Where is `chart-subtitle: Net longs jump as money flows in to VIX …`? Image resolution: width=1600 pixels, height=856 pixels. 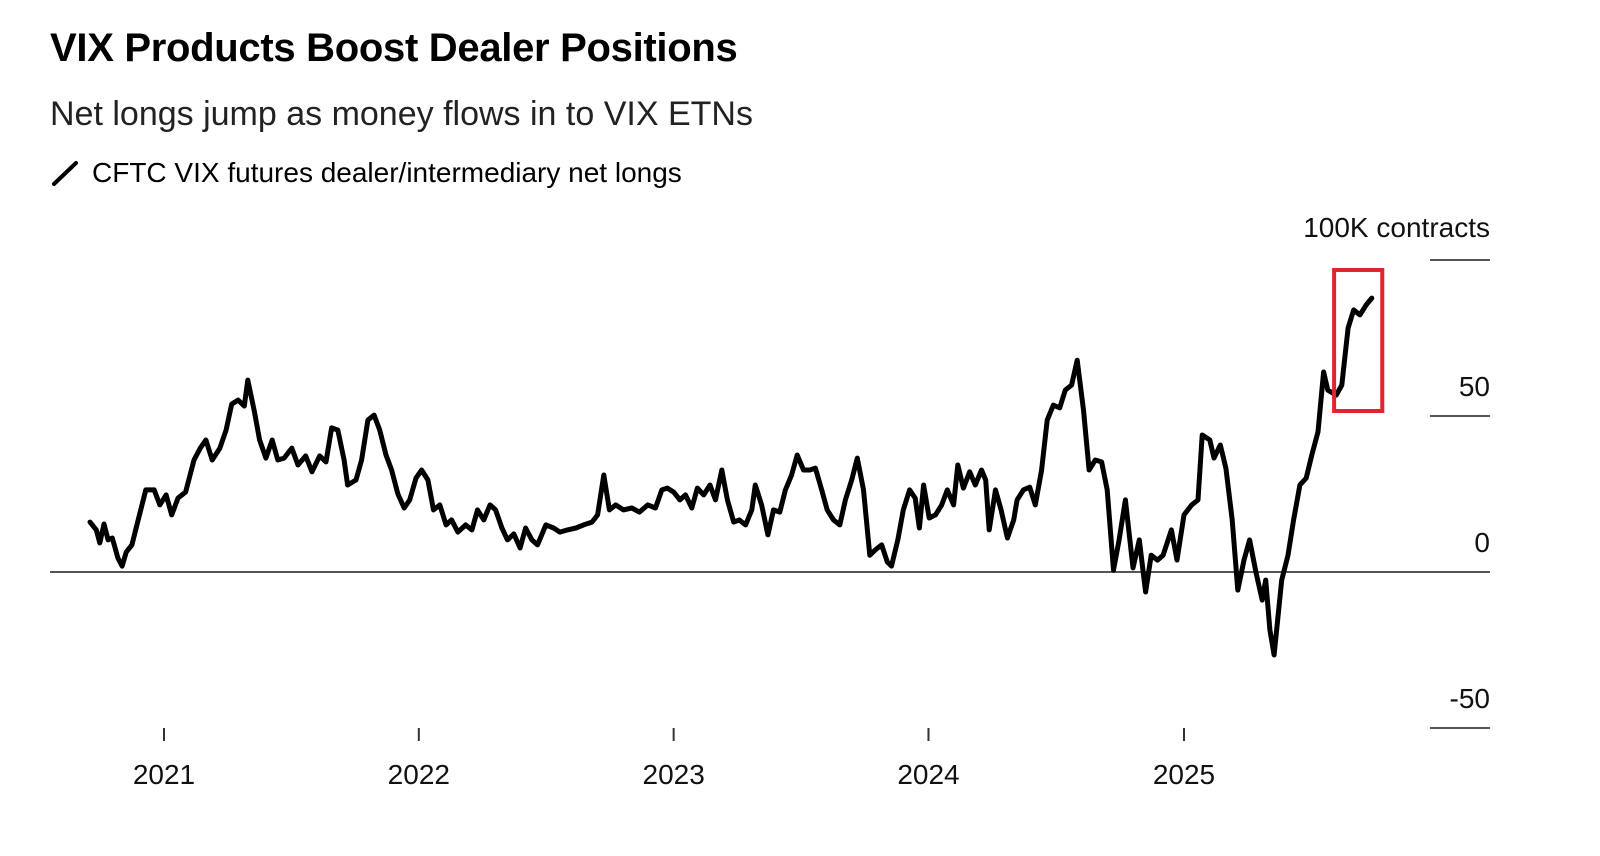
chart-subtitle: Net longs jump as money flows in to VIX … is located at coordinates (401, 114).